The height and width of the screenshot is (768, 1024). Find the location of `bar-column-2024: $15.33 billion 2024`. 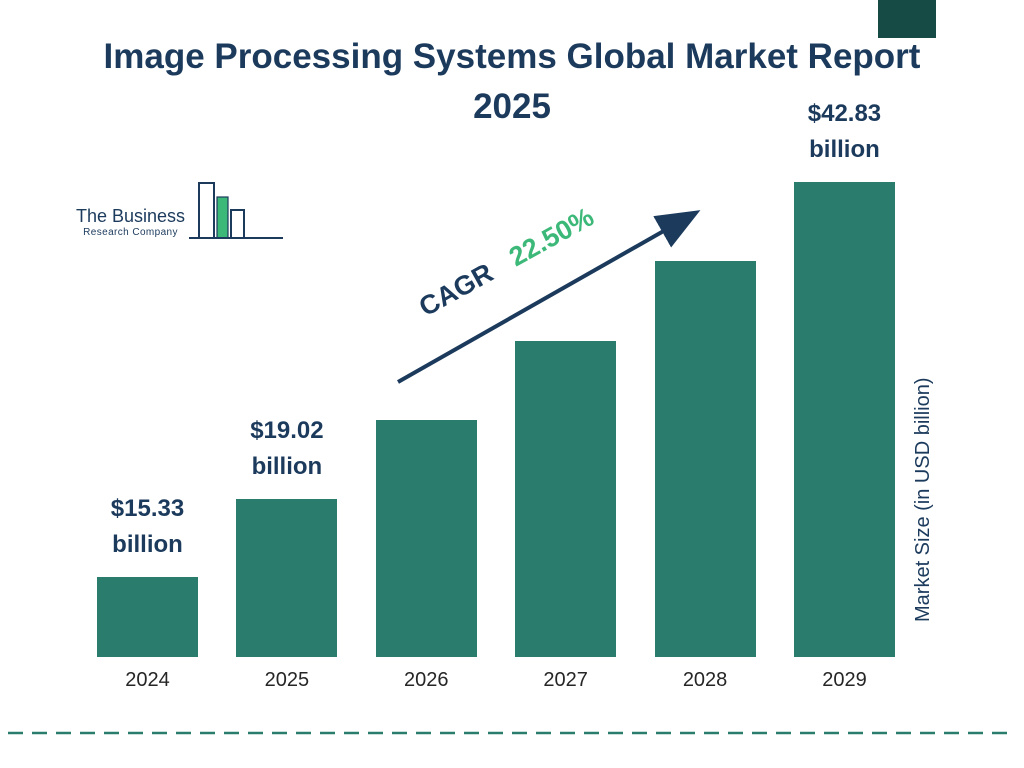

bar-column-2024: $15.33 billion 2024 is located at coordinates (147, 435).